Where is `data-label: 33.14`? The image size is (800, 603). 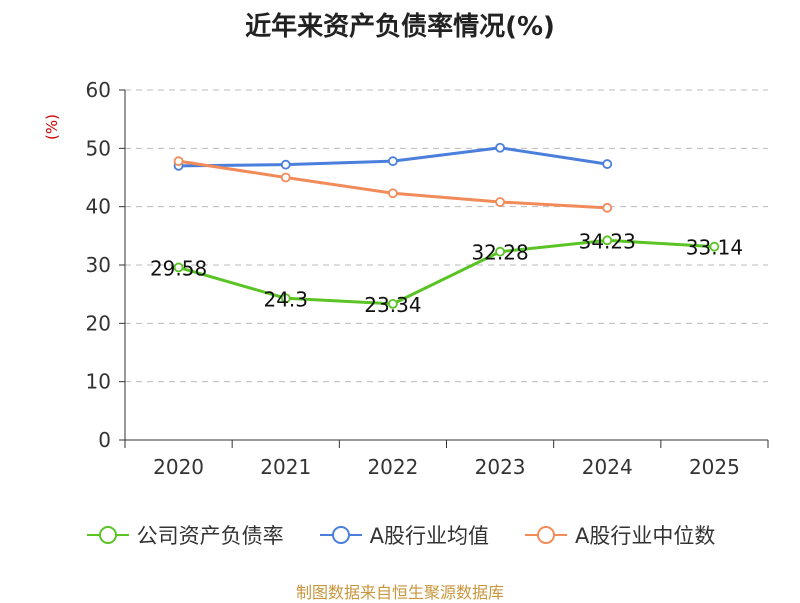 data-label: 33.14 is located at coordinates (714, 248).